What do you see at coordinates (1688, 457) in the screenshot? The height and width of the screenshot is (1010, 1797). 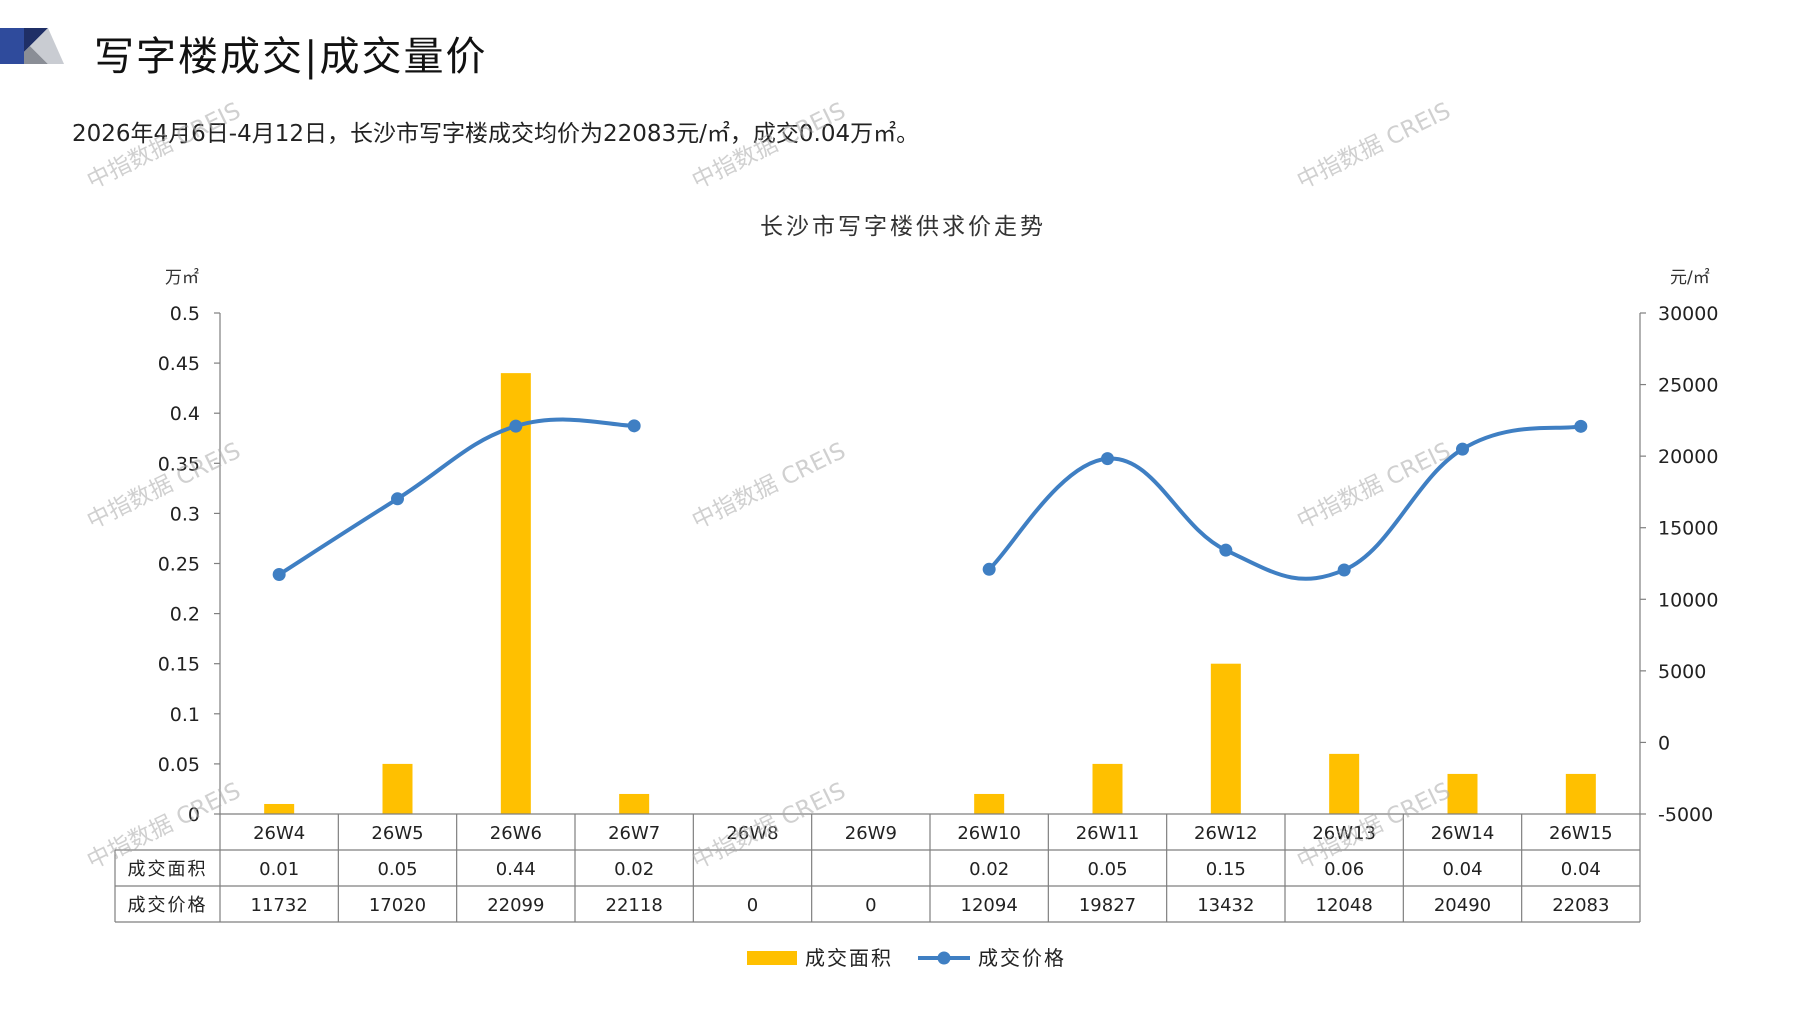 I see `right-tick-label: 20000` at bounding box center [1688, 457].